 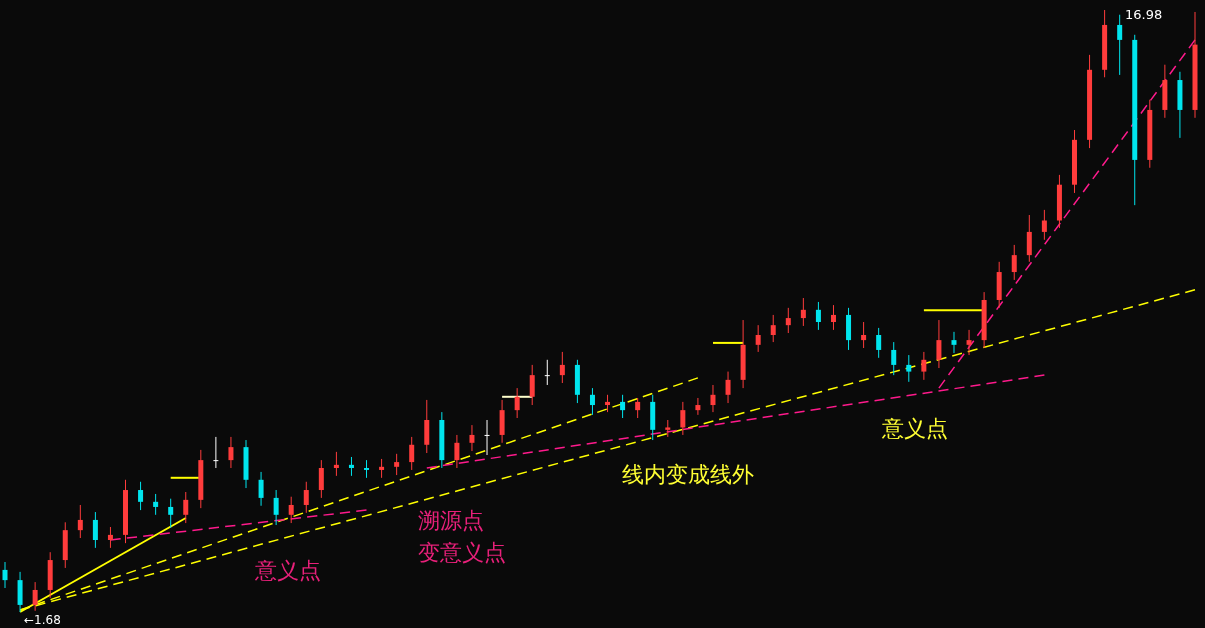 I want to click on text: ←1.68, so click(x=42, y=620).